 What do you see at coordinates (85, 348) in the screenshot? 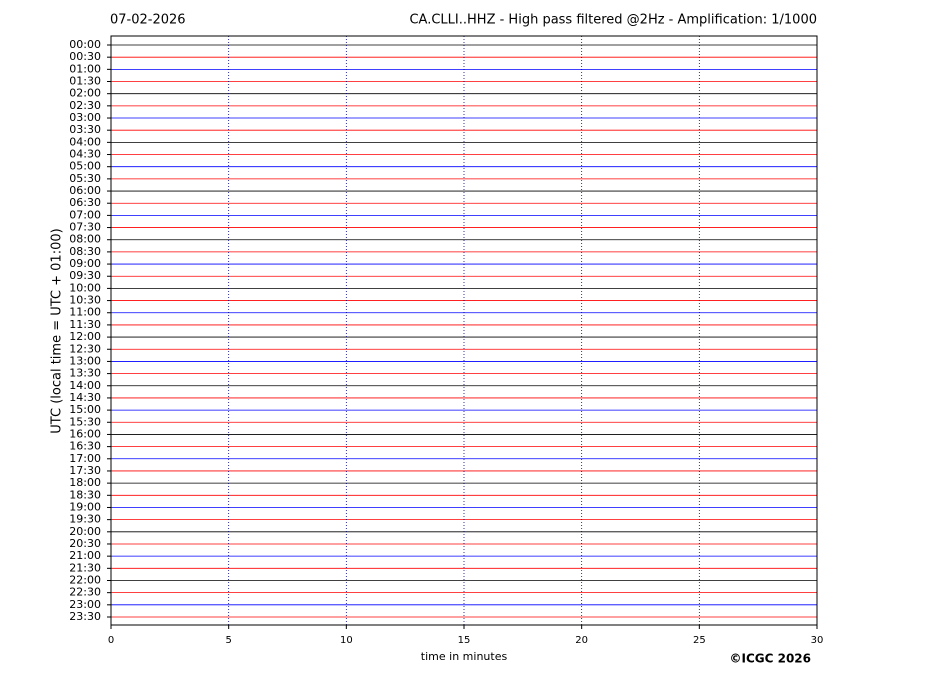
I see `y-tick-label: 12:30` at bounding box center [85, 348].